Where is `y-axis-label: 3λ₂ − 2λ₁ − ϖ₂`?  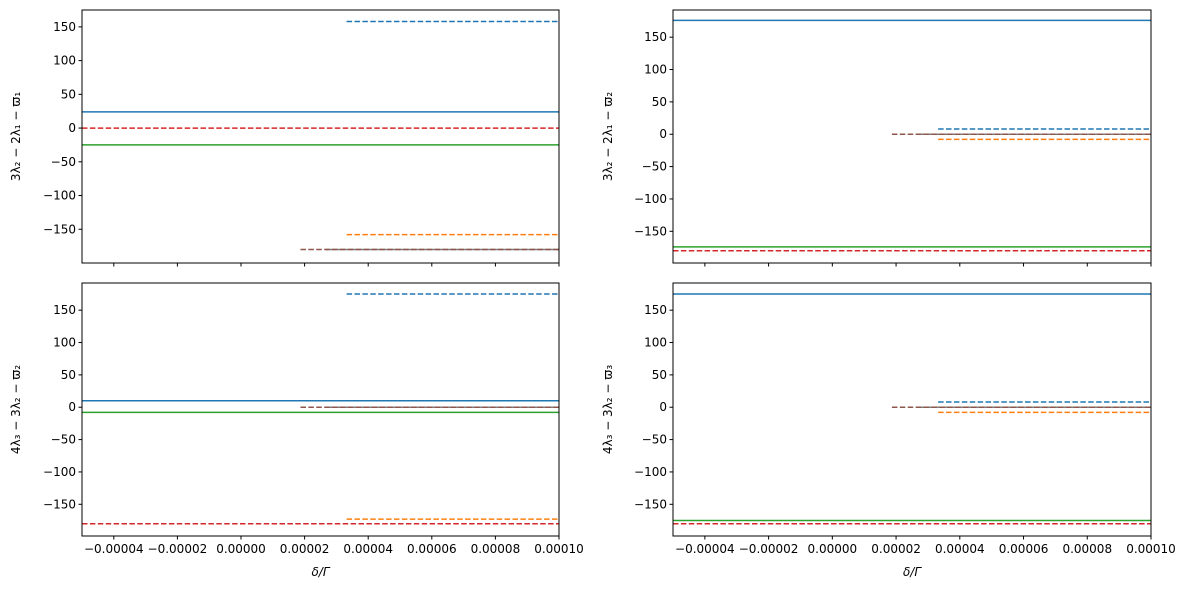 y-axis-label: 3λ₂ − 2λ₁ − ϖ₂ is located at coordinates (608, 137).